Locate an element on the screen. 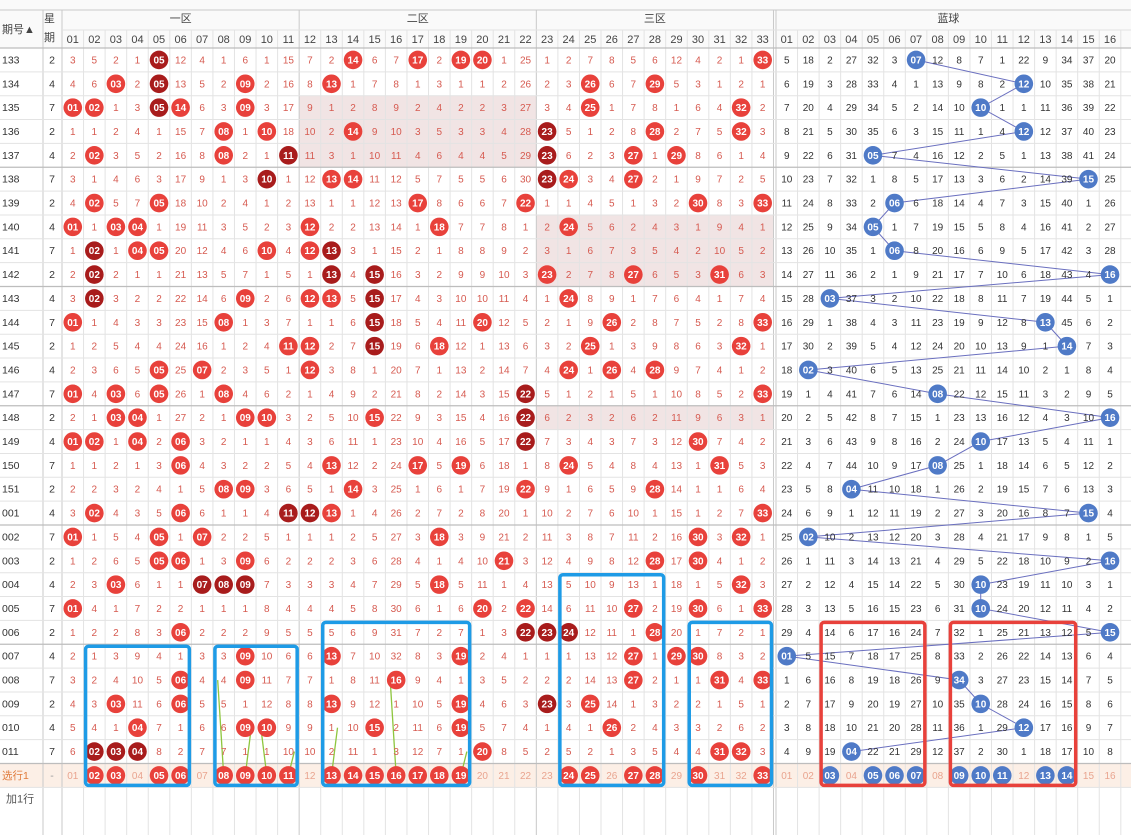 Image resolution: width=1131 pixels, height=835 pixels. unselected-red-number: 31 is located at coordinates (720, 776).